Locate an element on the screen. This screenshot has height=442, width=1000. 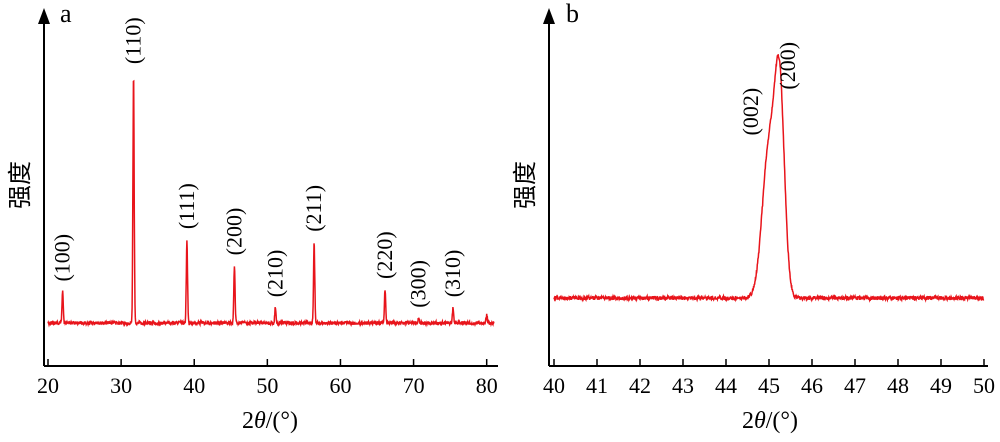
peak-label: (300) is located at coordinates (418, 284).